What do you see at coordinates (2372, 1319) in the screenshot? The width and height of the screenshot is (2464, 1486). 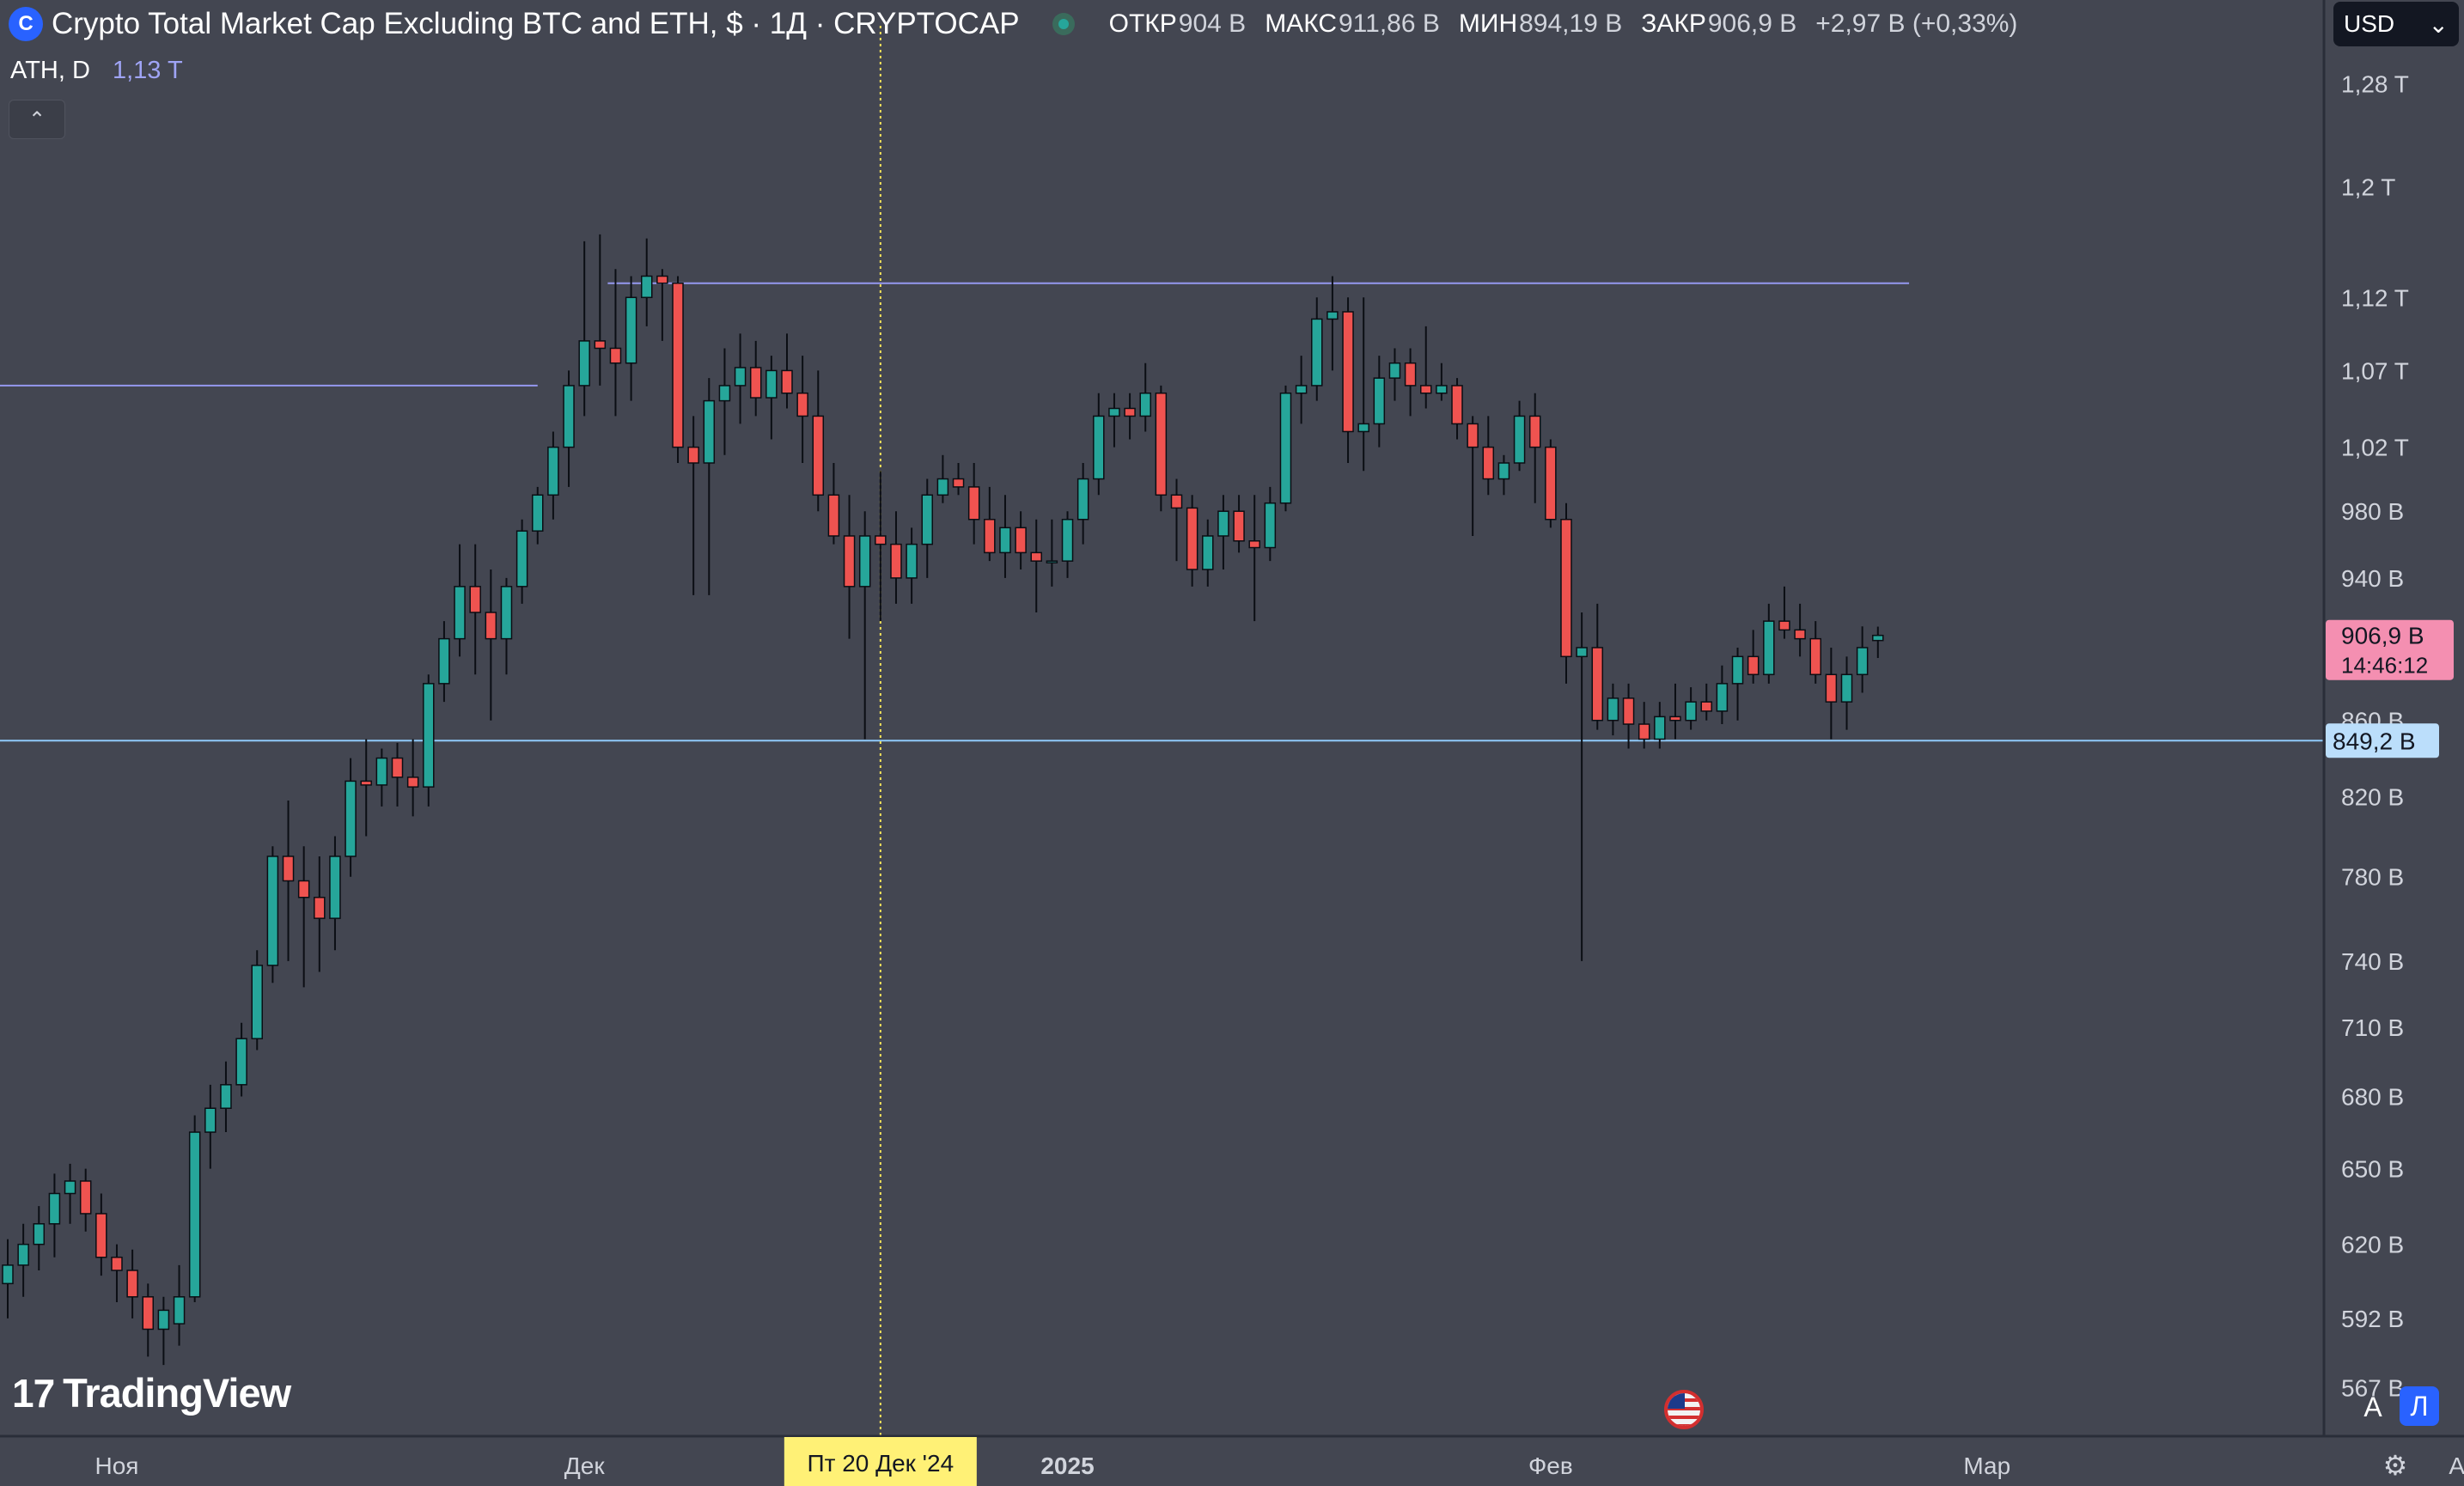 I see `y-tick-label: 592 B` at bounding box center [2372, 1319].